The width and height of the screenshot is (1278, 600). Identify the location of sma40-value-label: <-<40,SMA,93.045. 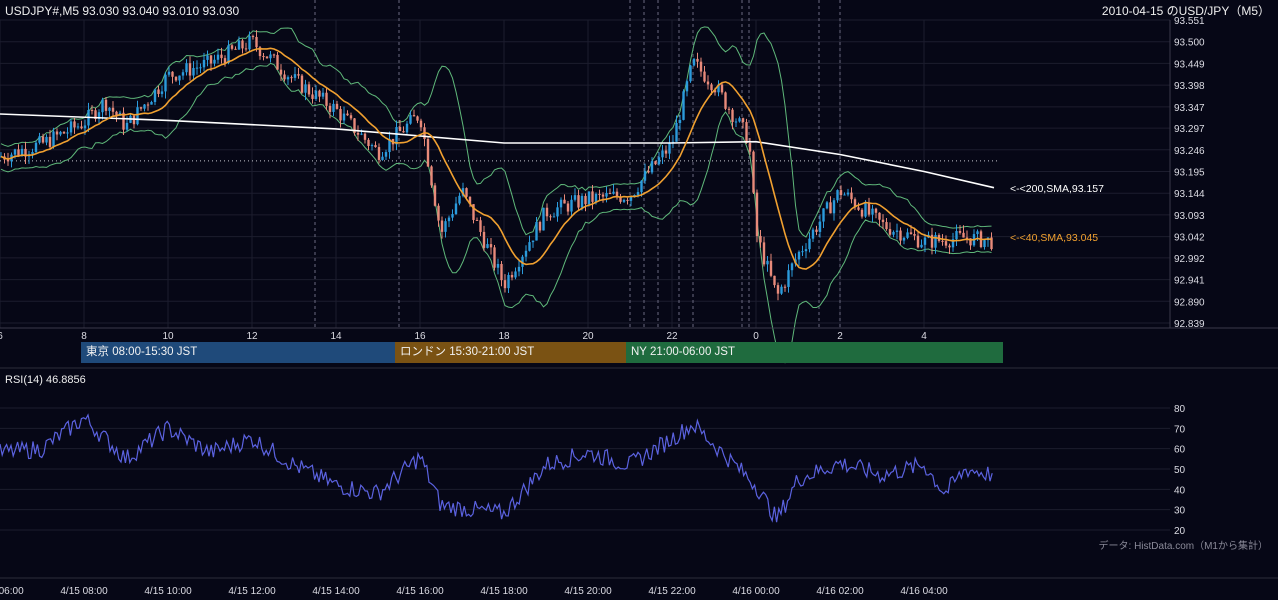
(1054, 238).